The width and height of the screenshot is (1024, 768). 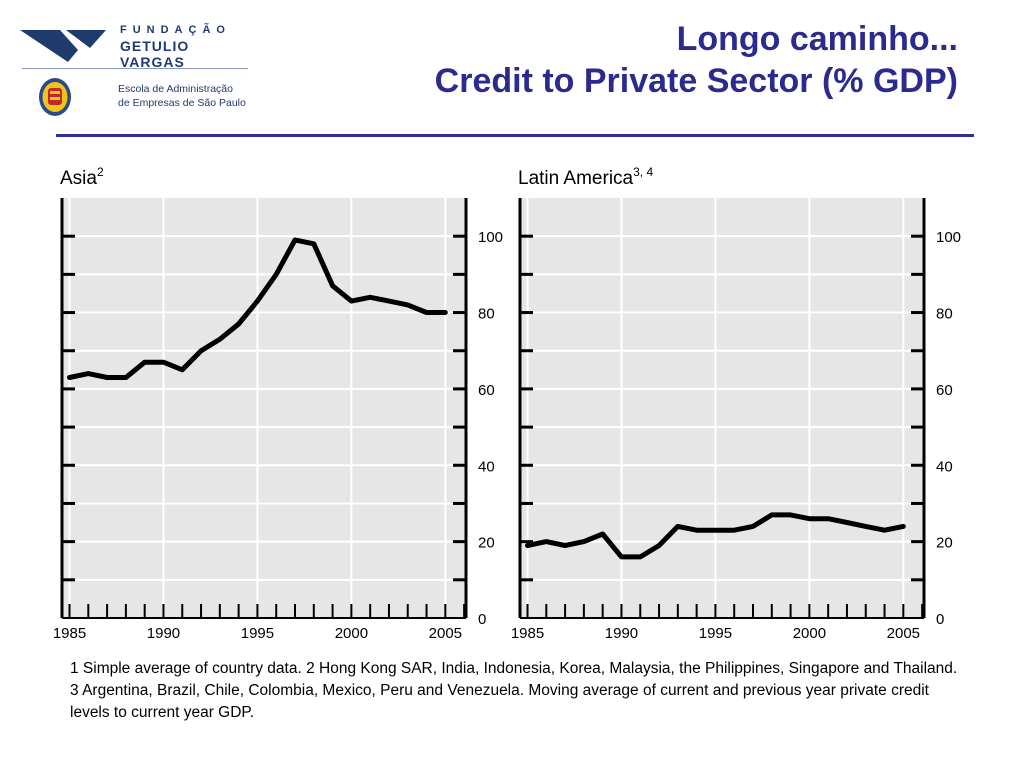 What do you see at coordinates (903, 633) in the screenshot?
I see `chart-1-xtick-label: 2005` at bounding box center [903, 633].